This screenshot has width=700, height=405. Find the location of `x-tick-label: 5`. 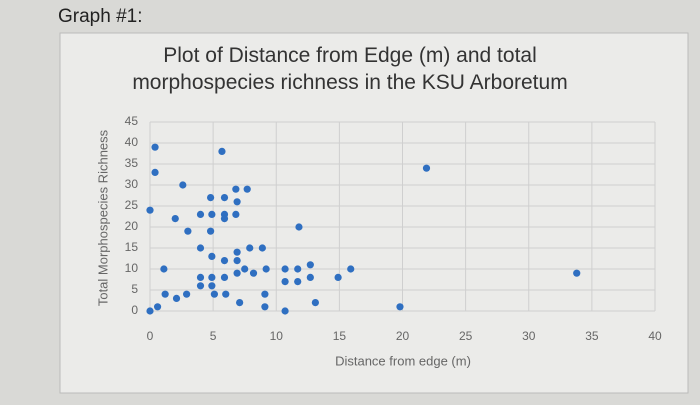

x-tick-label: 5 is located at coordinates (213, 336).